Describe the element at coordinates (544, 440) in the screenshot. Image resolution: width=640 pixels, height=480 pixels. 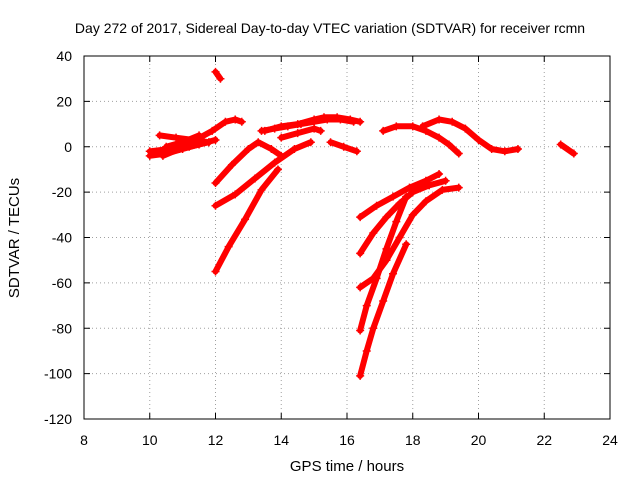
I see `x-tick-label: 22` at that location.